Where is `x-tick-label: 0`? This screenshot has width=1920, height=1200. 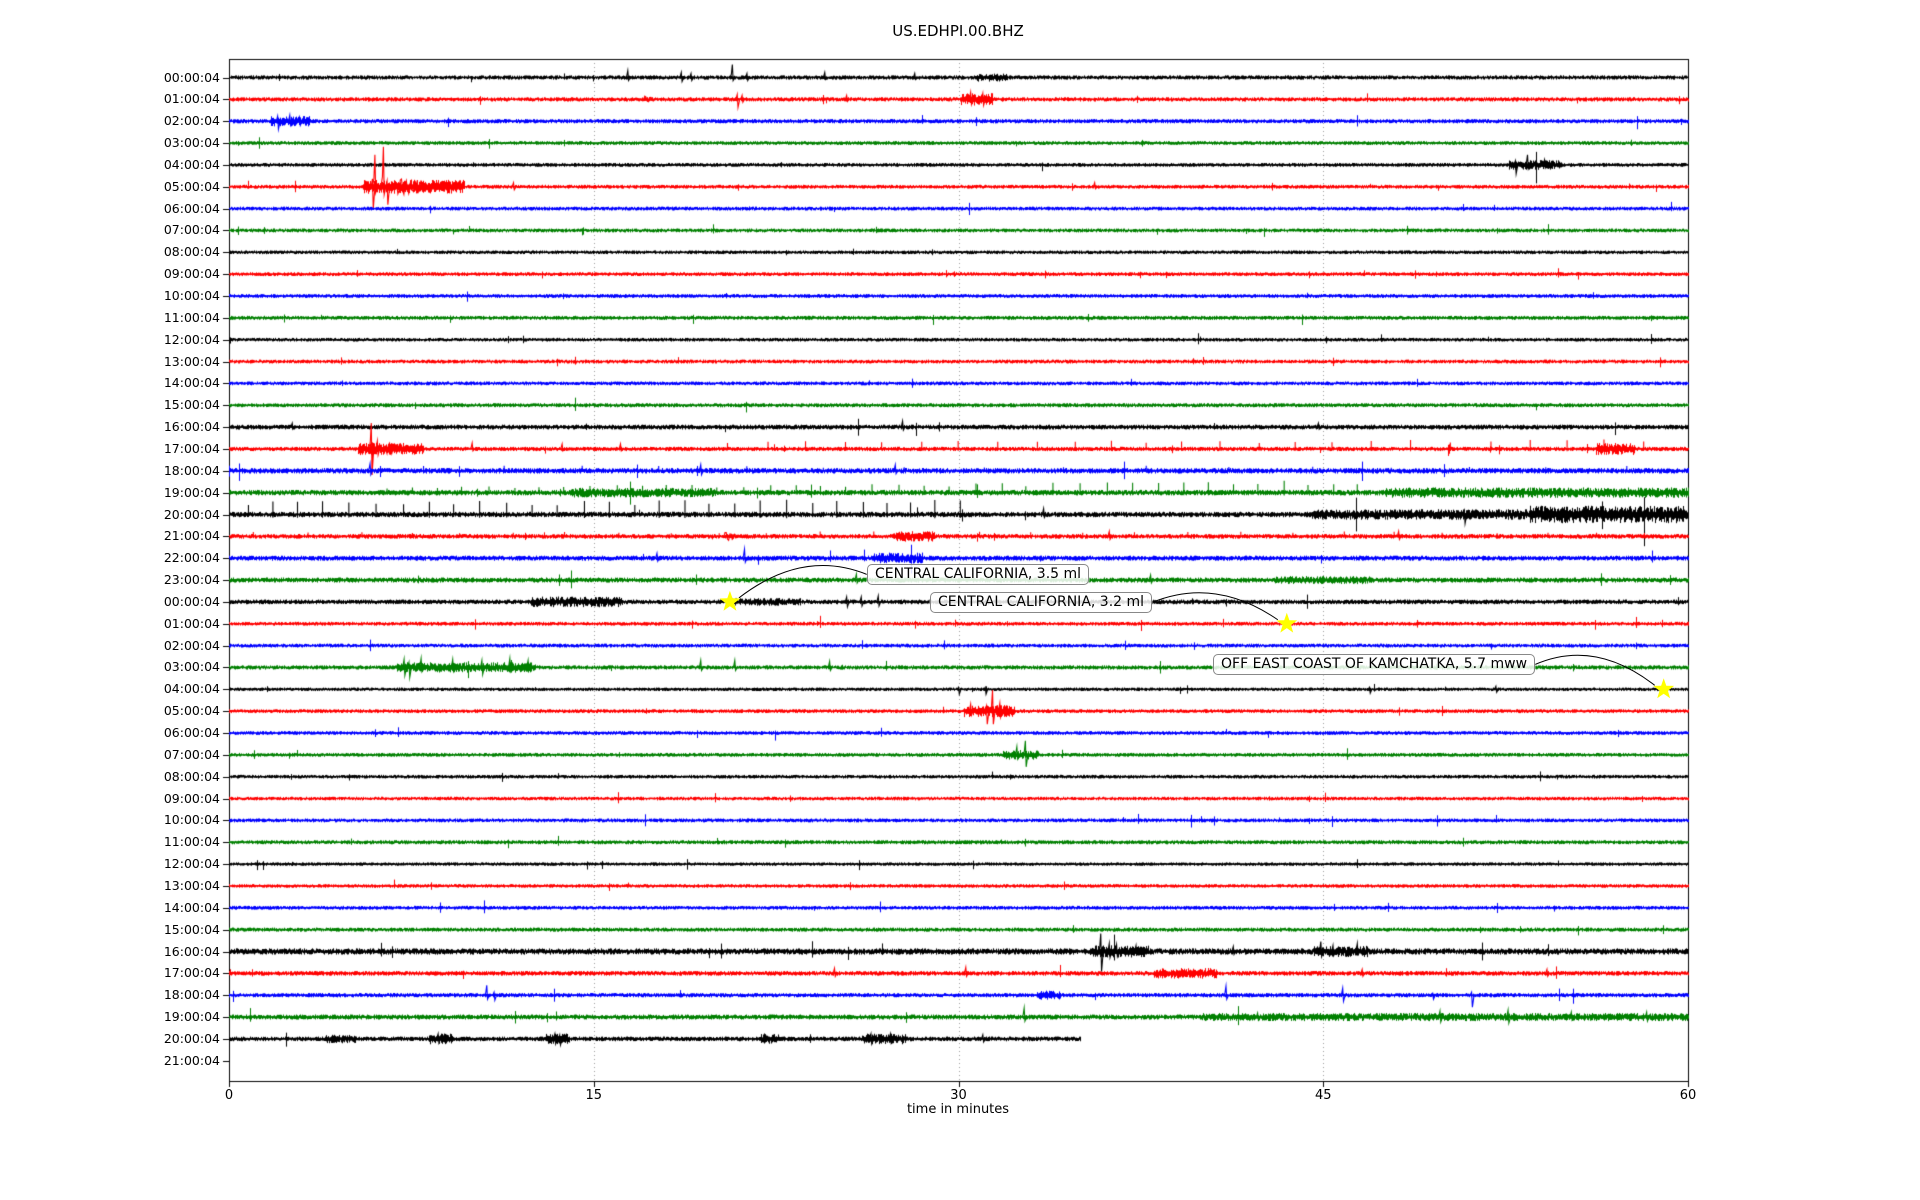
x-tick-label: 0 is located at coordinates (229, 1095).